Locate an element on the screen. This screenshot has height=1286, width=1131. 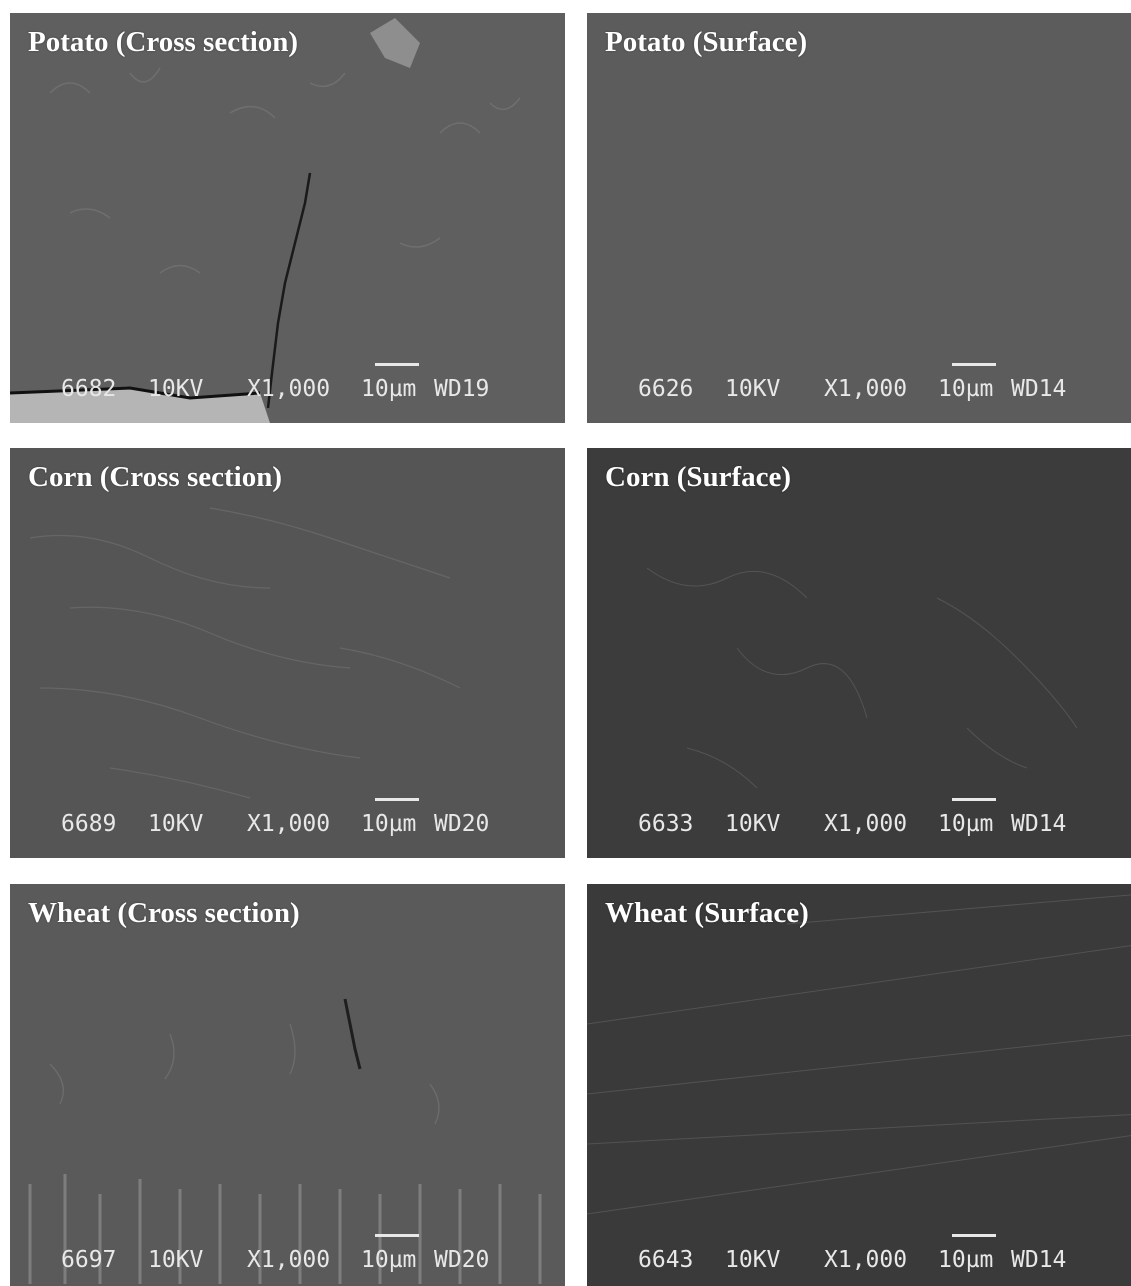
sem-databar: 6626 10KV X1,000 10µm WD14 is located at coordinates (859, 389).